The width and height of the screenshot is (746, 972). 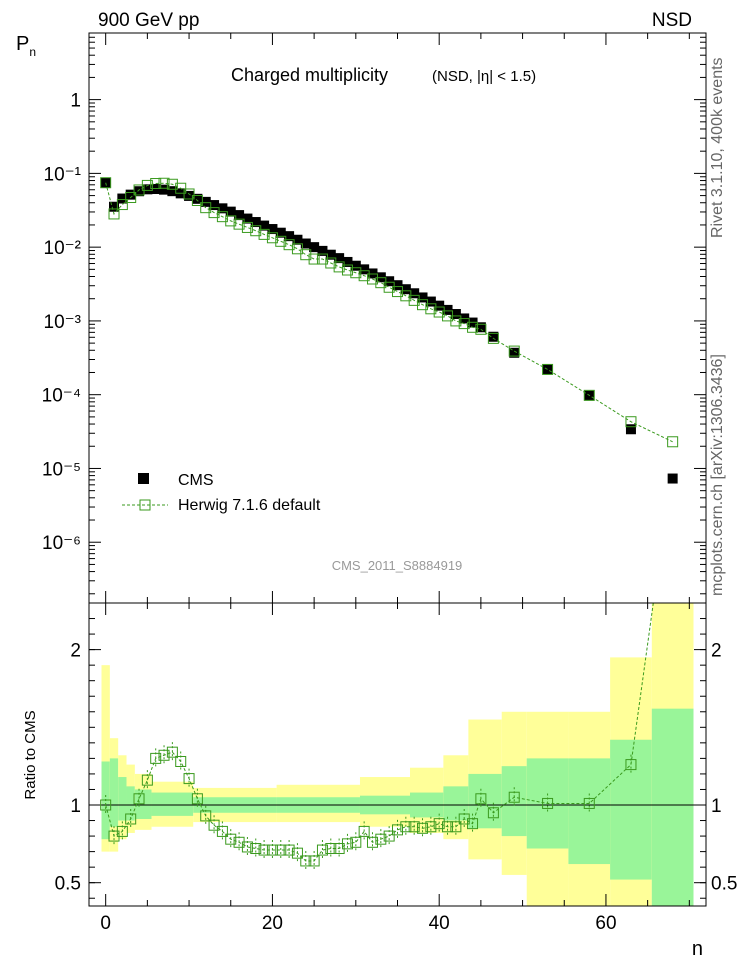 I want to click on legend-herwig-marker, so click(x=145, y=505).